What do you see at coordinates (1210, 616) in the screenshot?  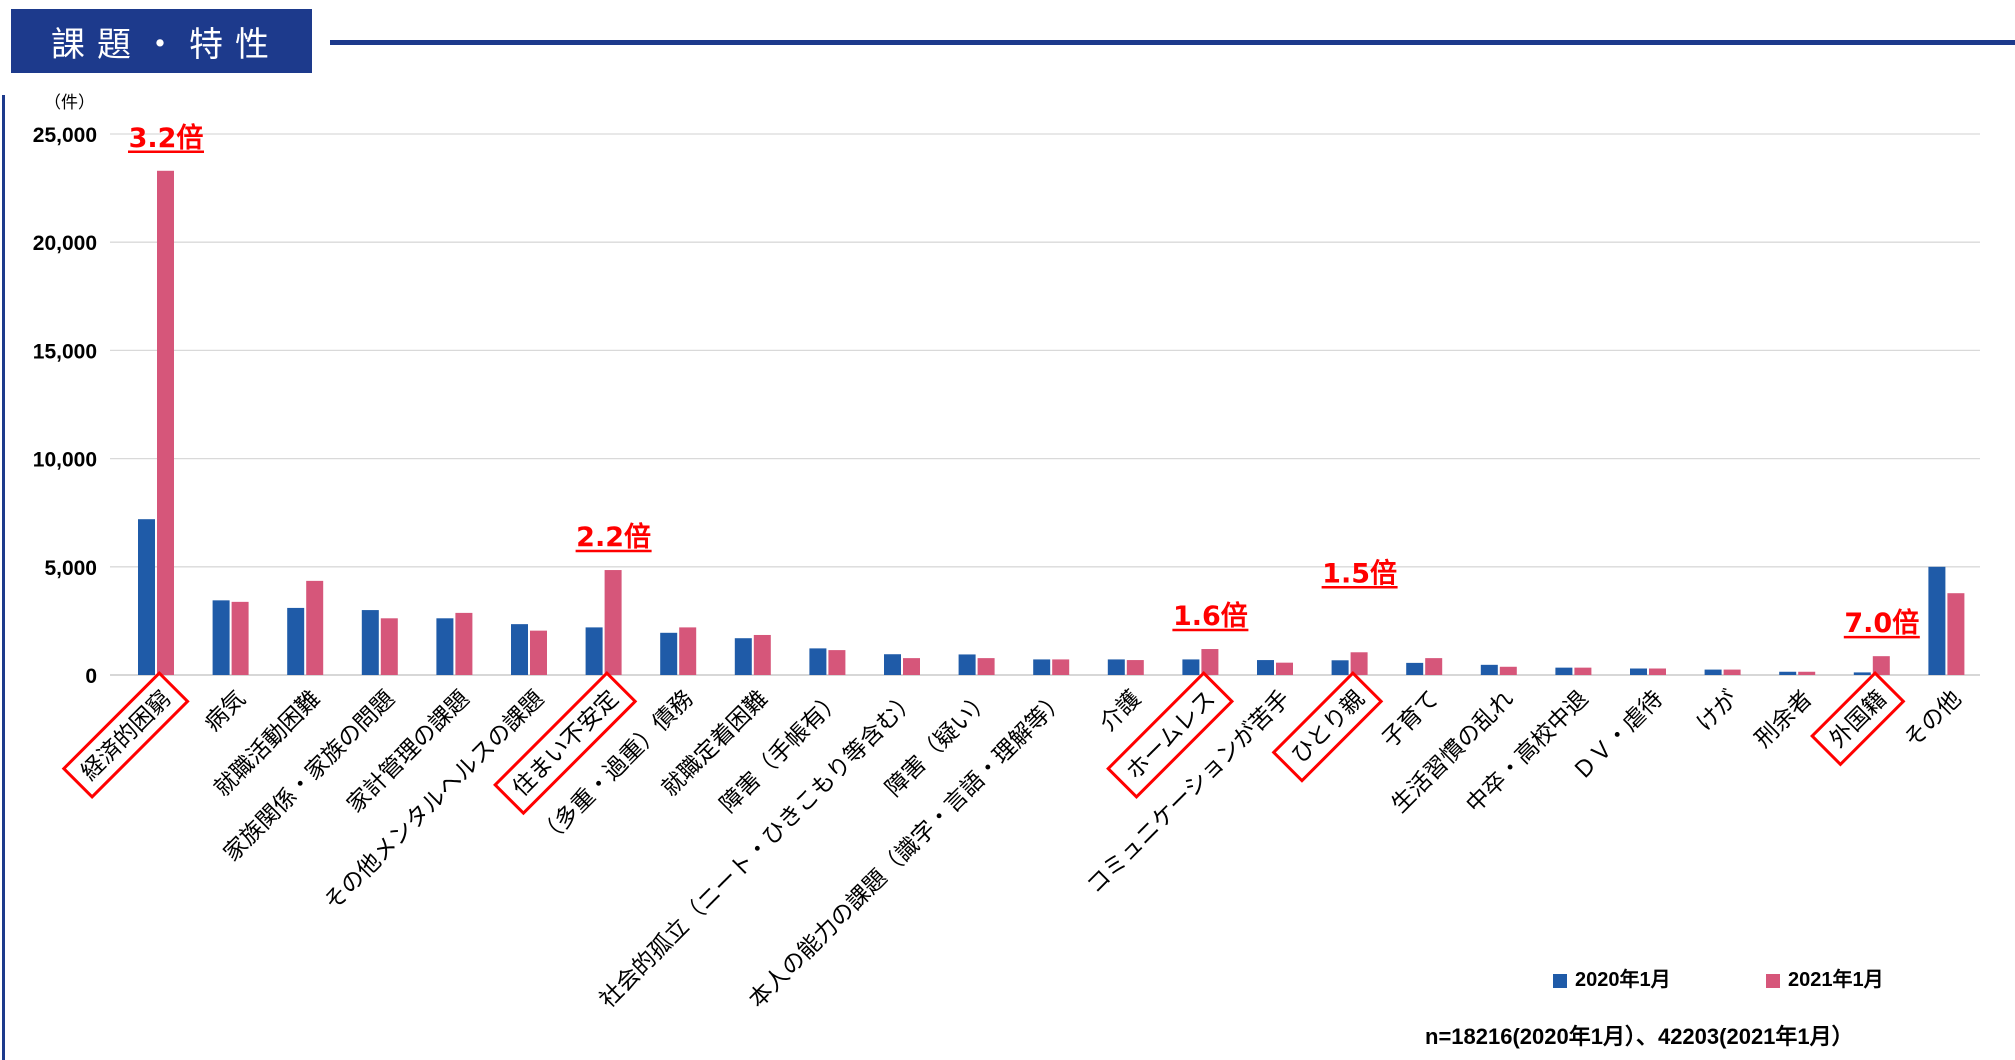 I see `ratio-annotation: 1.6倍` at bounding box center [1210, 616].